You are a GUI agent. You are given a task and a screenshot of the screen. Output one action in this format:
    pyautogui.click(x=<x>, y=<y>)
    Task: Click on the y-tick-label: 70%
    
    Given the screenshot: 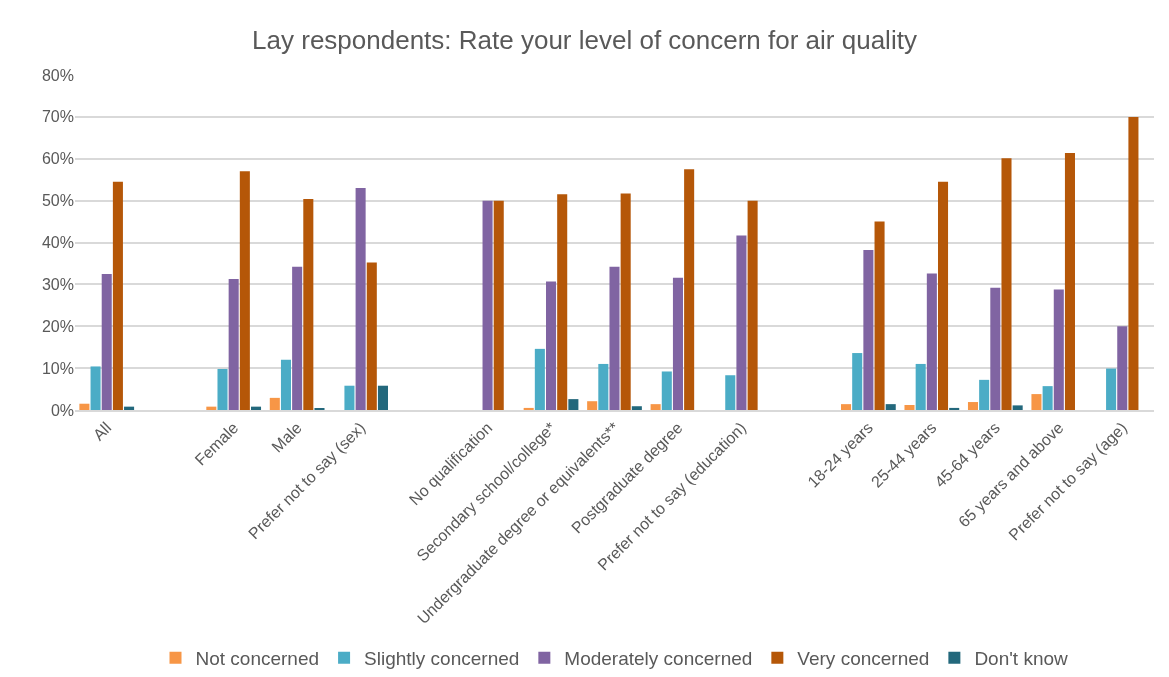 What is the action you would take?
    pyautogui.click(x=57, y=117)
    